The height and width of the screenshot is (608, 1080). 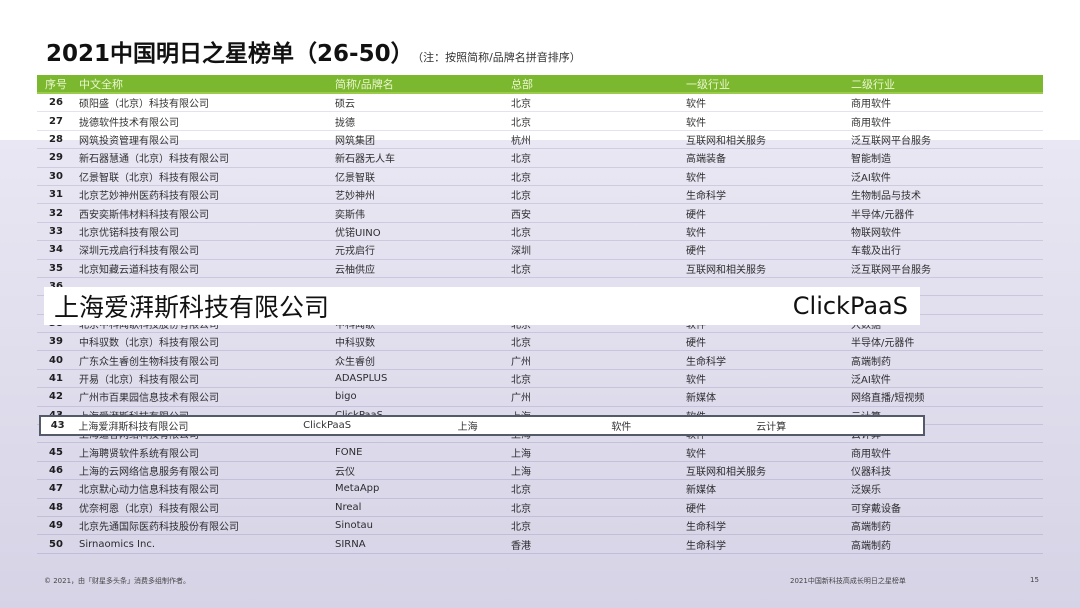 I want to click on cell: 中科驭数（北京）科技有限公司, so click(x=149, y=344).